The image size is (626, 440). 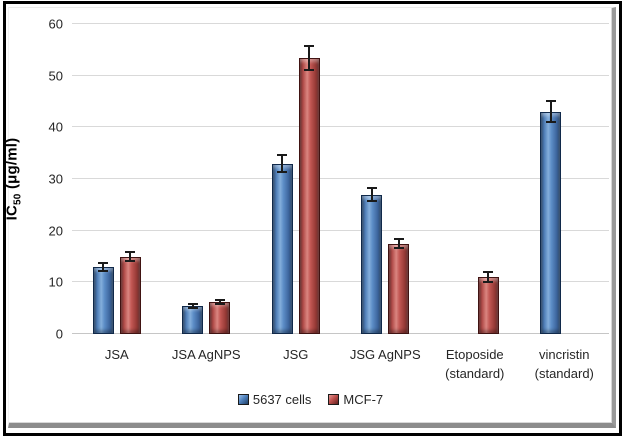 What do you see at coordinates (55, 179) in the screenshot?
I see `y-tick-label-30: 30` at bounding box center [55, 179].